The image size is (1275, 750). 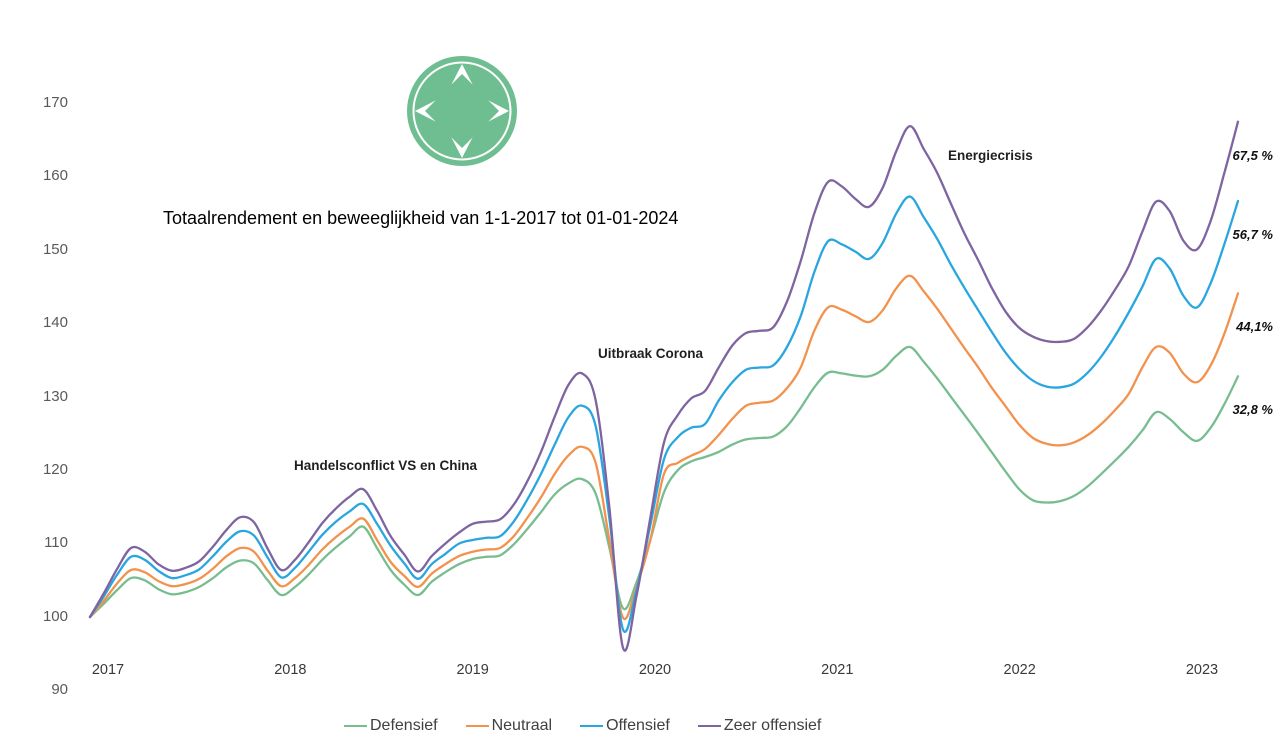 I want to click on legend-item-offensief: Offensief, so click(x=625, y=726).